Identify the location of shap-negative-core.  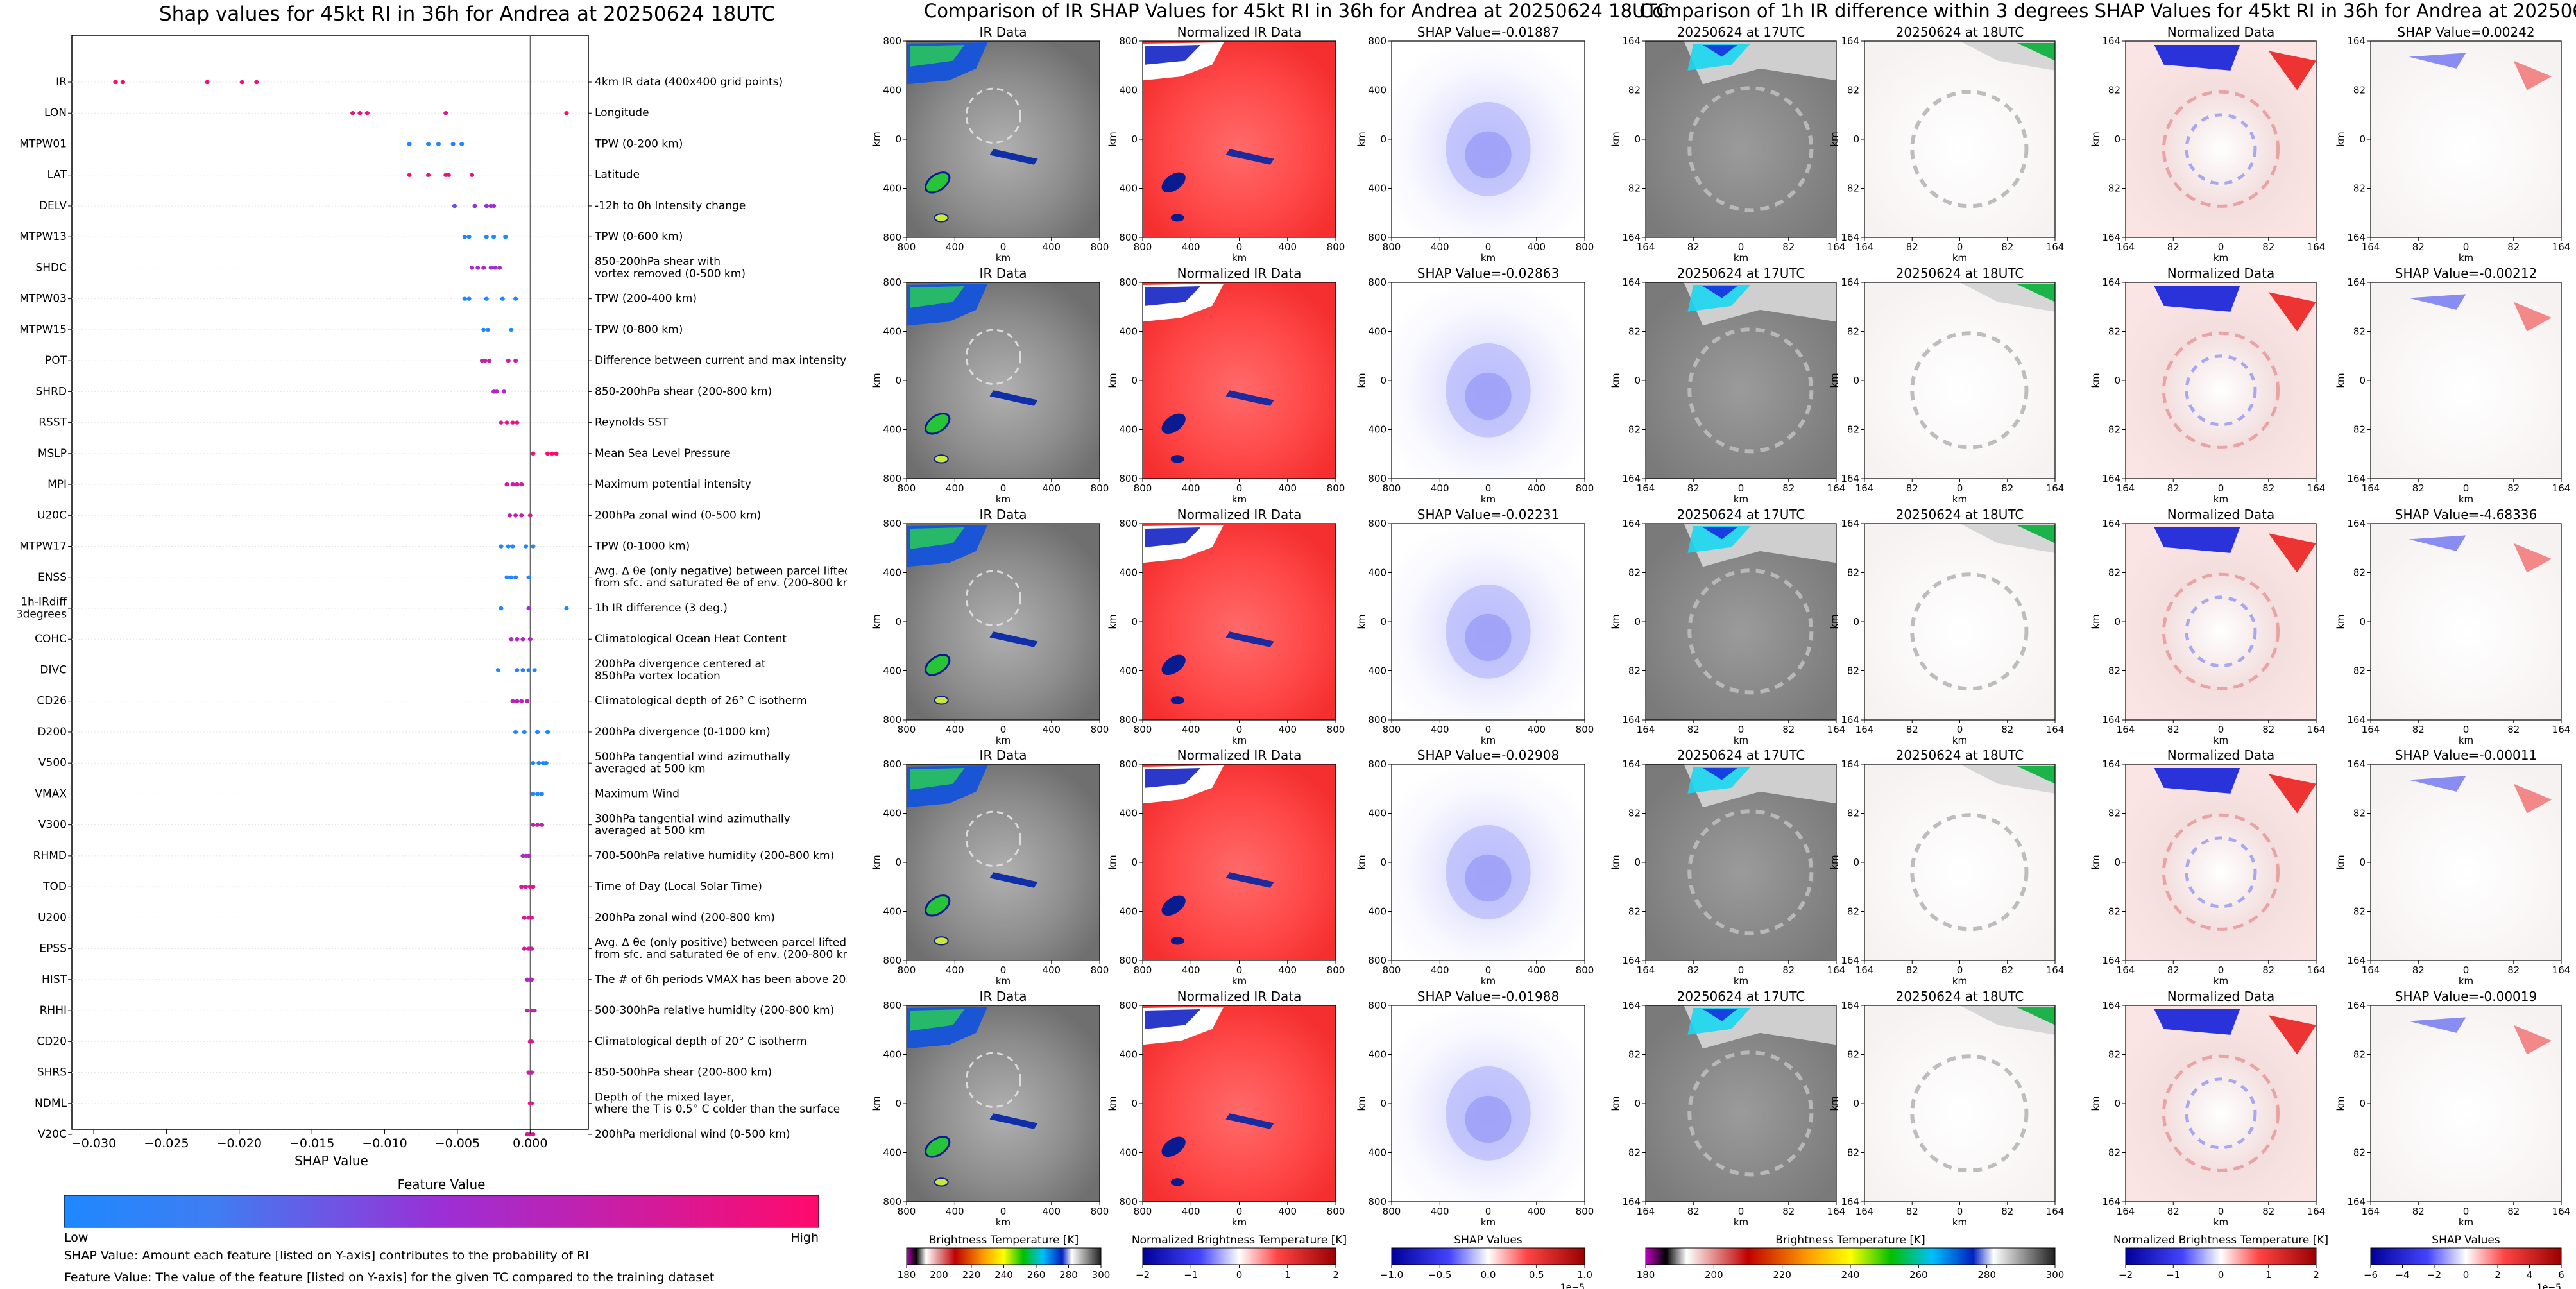
(1488, 878).